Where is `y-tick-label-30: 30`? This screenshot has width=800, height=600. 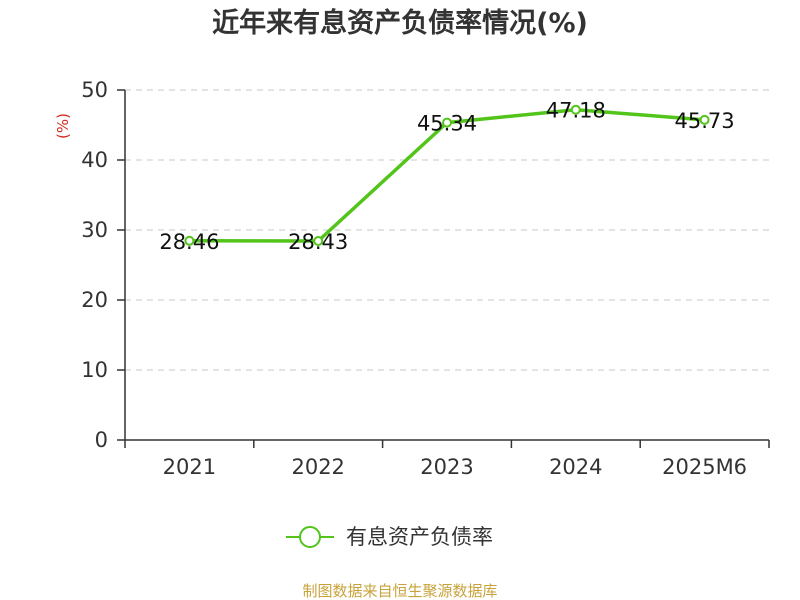
y-tick-label-30: 30 is located at coordinates (94, 230).